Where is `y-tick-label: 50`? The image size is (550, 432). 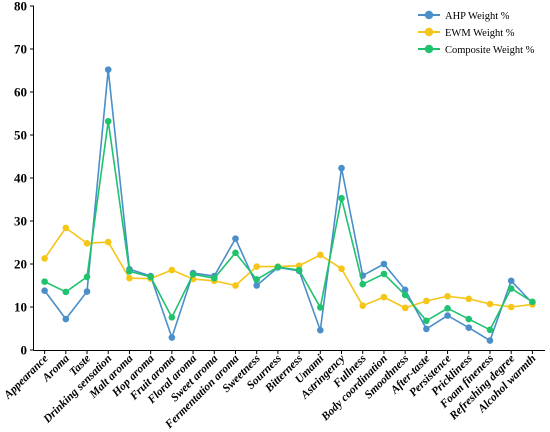 y-tick-label: 50 is located at coordinates (20, 135).